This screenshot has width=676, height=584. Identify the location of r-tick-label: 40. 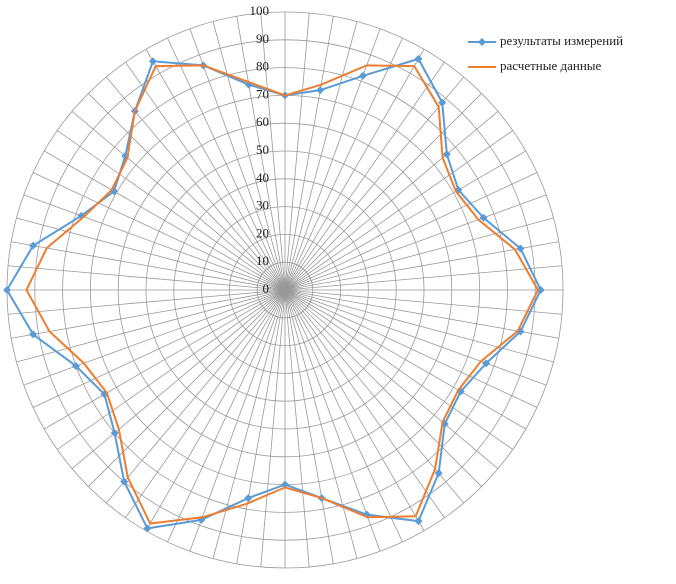
(262, 177).